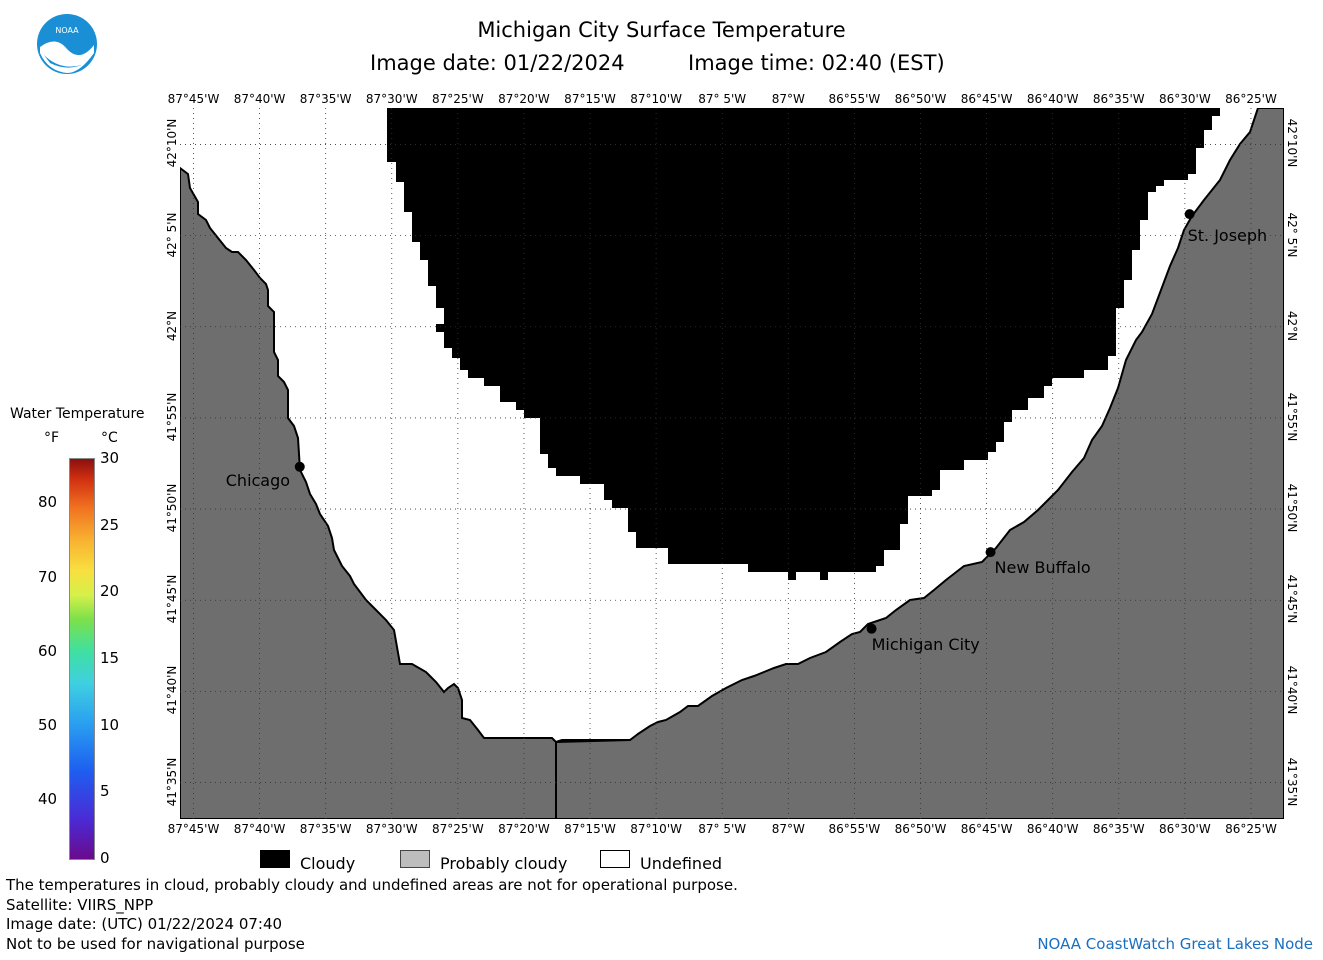  Describe the element at coordinates (1042, 568) in the screenshot. I see `city-label: New Buffalo` at that location.